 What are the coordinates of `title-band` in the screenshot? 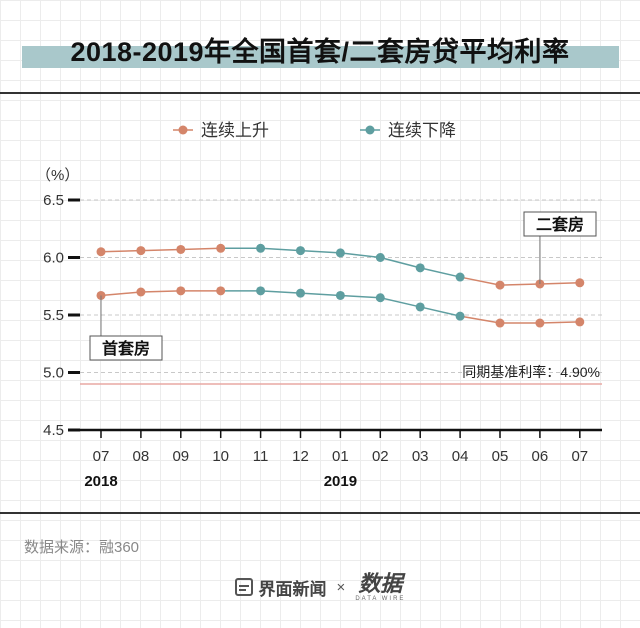 It's located at (320, 57).